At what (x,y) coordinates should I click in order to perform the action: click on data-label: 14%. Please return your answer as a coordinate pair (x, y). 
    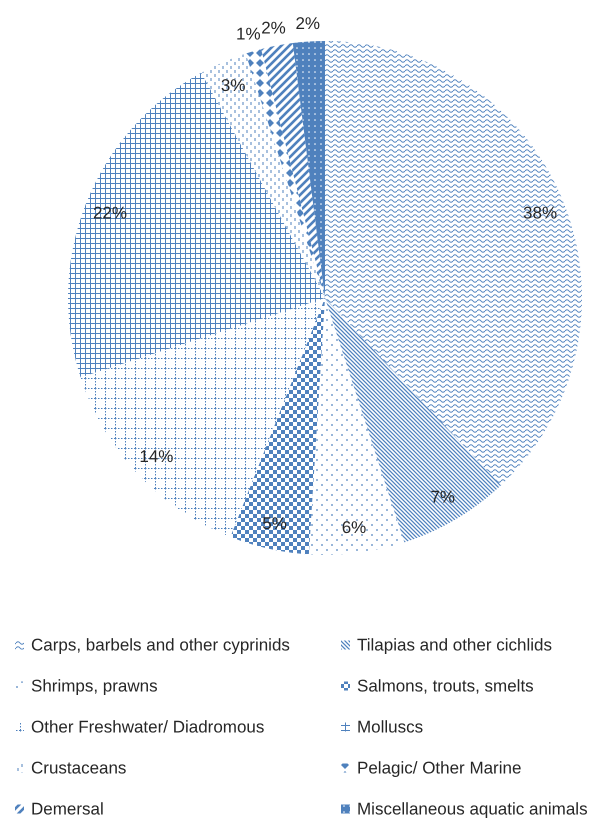
    Looking at the image, I should click on (156, 456).